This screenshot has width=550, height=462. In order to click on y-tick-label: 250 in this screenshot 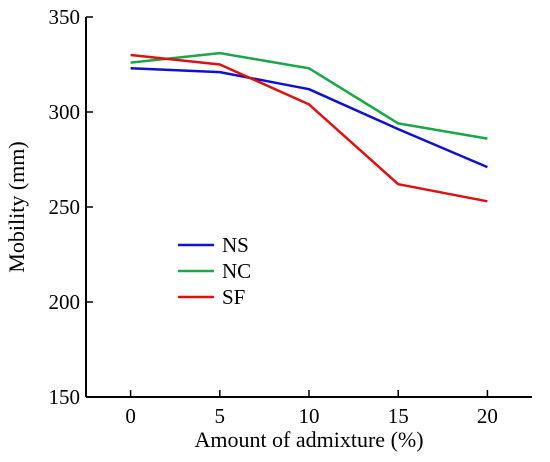, I will do `click(65, 207)`.